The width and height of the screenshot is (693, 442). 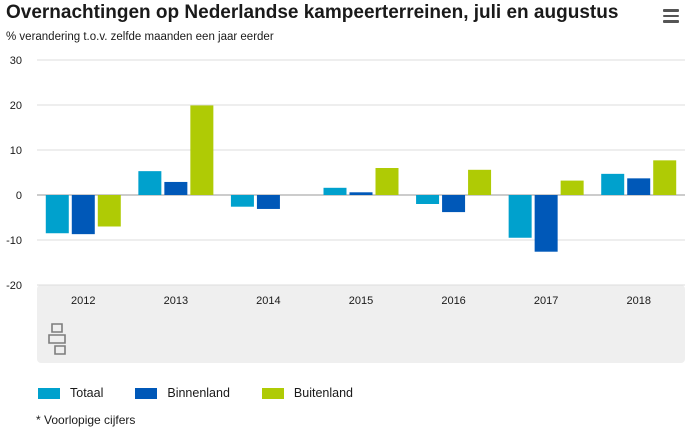 What do you see at coordinates (639, 186) in the screenshot?
I see `bar-binnenland-2018` at bounding box center [639, 186].